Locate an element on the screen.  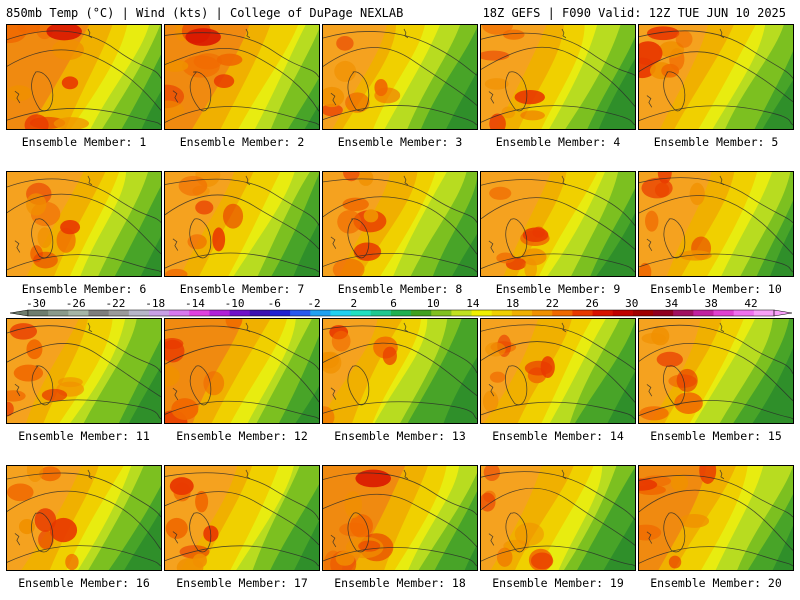
ensemble-member-label: Ensemble Member: 19 is located at coordinates (558, 583).